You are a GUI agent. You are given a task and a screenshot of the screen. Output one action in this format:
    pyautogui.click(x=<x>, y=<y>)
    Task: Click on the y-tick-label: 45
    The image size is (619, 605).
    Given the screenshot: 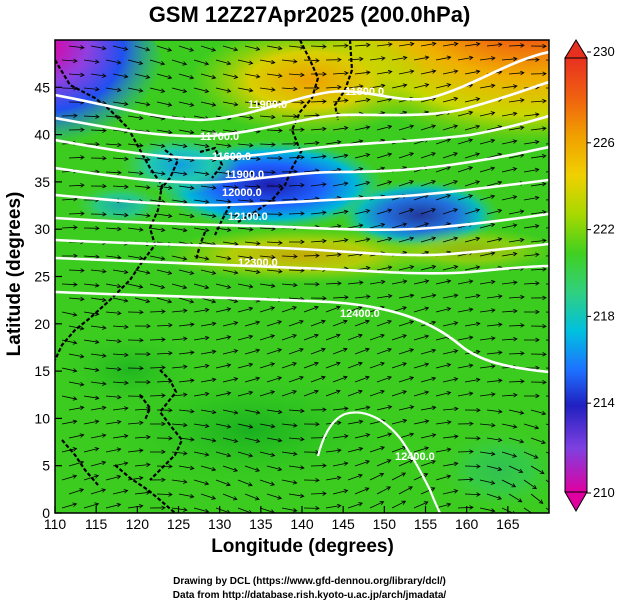 What is the action you would take?
    pyautogui.click(x=42, y=87)
    